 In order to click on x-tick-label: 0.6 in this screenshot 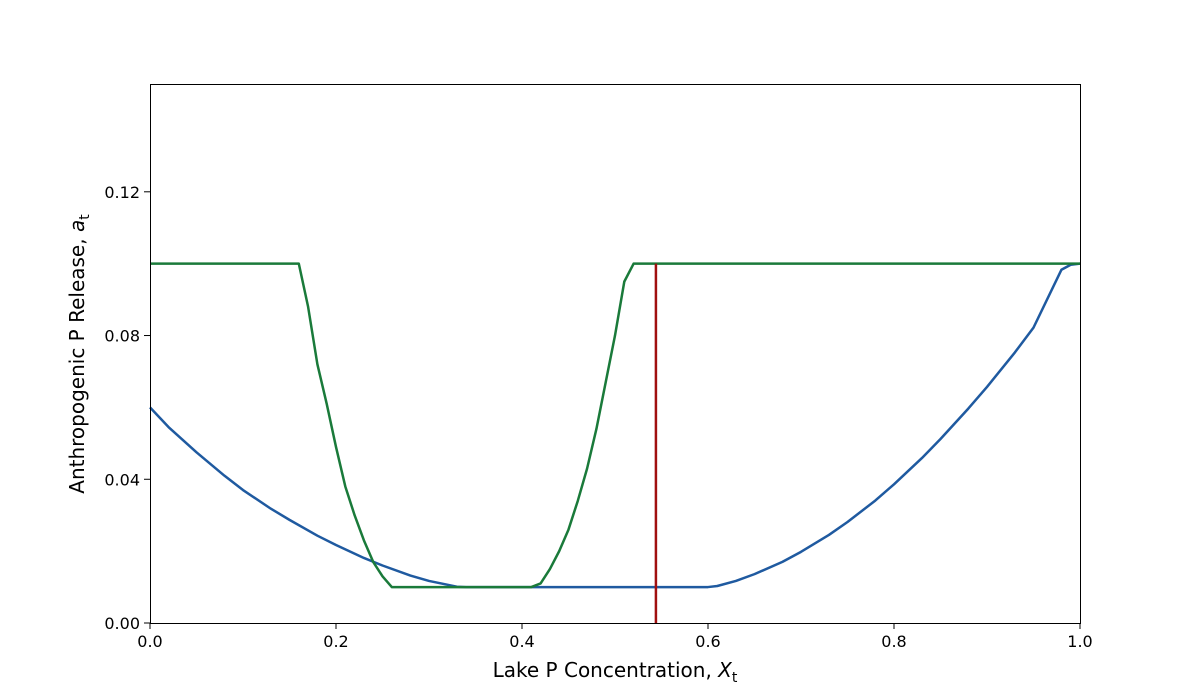, I will do `click(707, 641)`.